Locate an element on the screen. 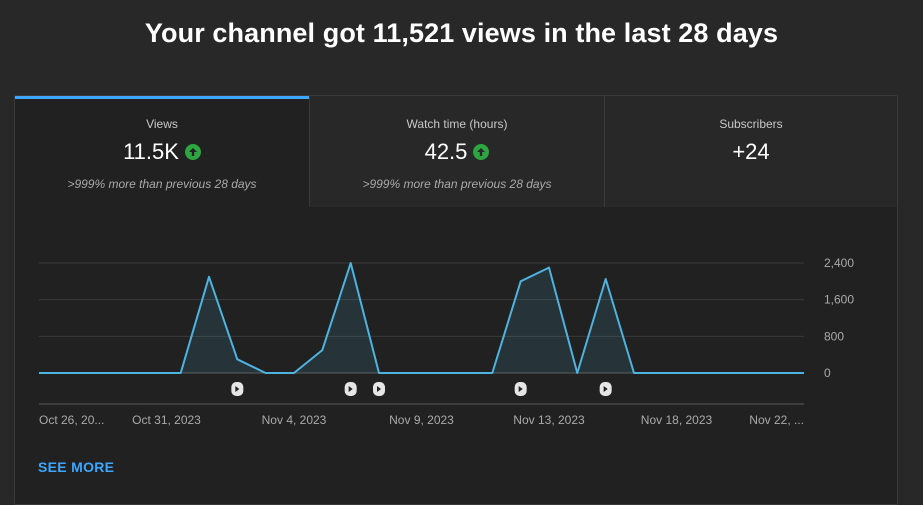 The width and height of the screenshot is (923, 505). metric-value: 42.5 is located at coordinates (446, 151).